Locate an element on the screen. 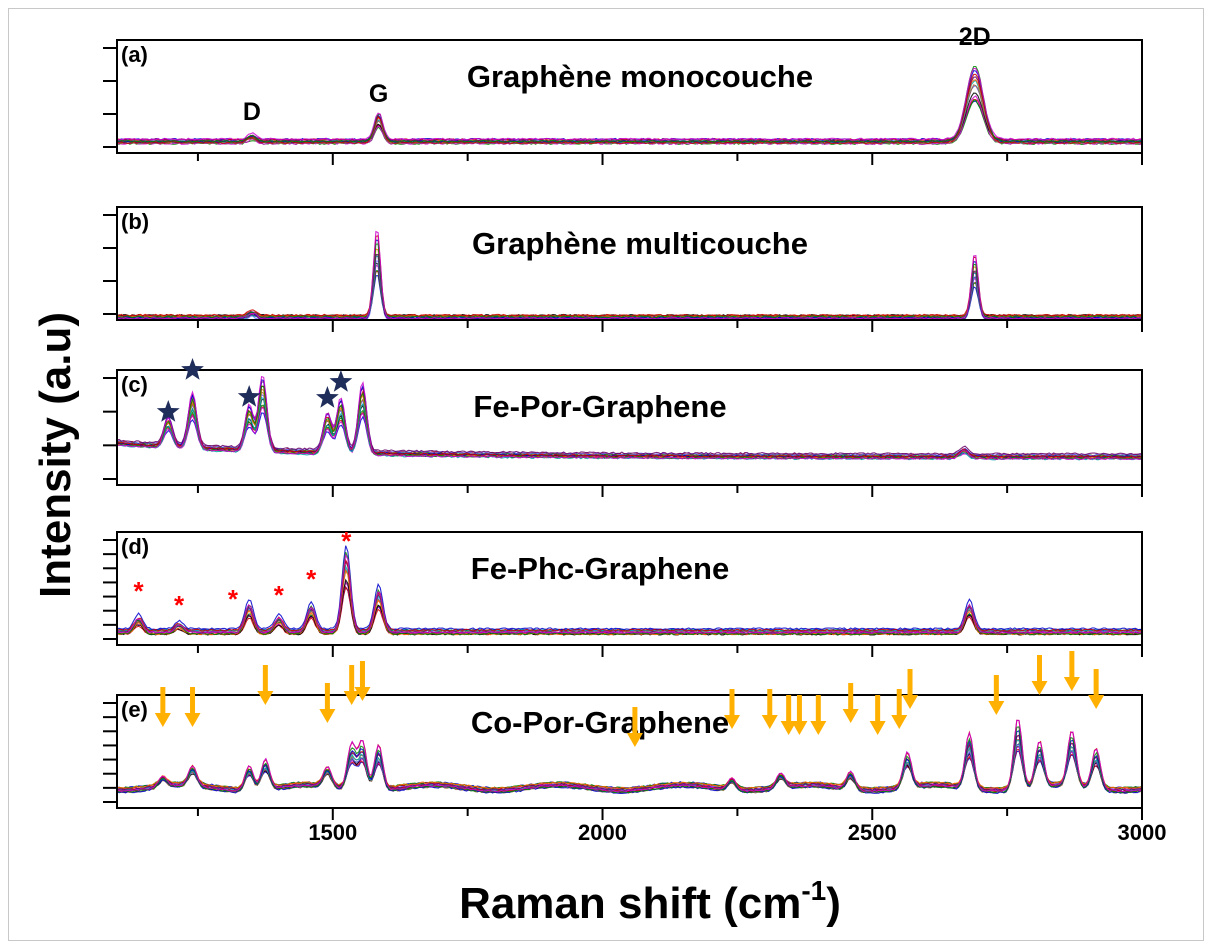 Image resolution: width=1214 pixels, height=949 pixels. panel-letter: (d) is located at coordinates (135, 546).